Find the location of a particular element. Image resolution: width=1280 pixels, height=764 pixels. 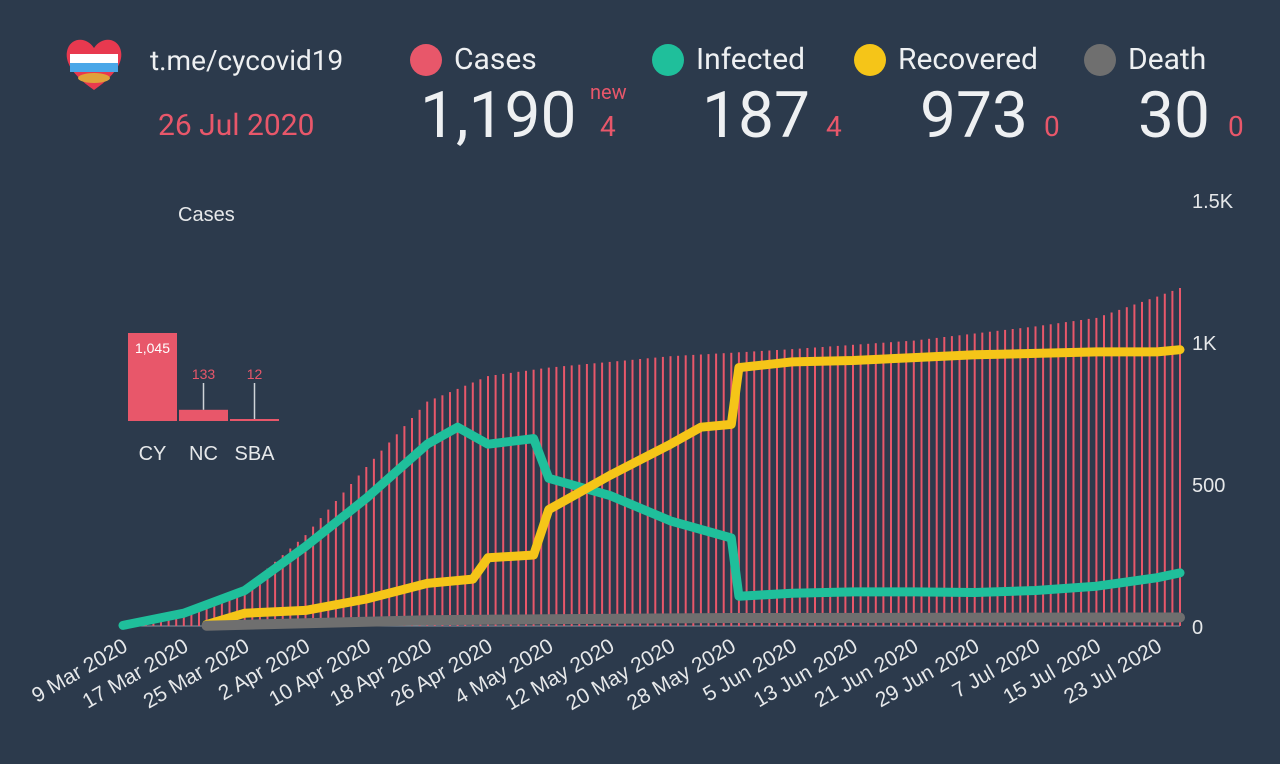

inset-value-label: 133 is located at coordinates (204, 374).